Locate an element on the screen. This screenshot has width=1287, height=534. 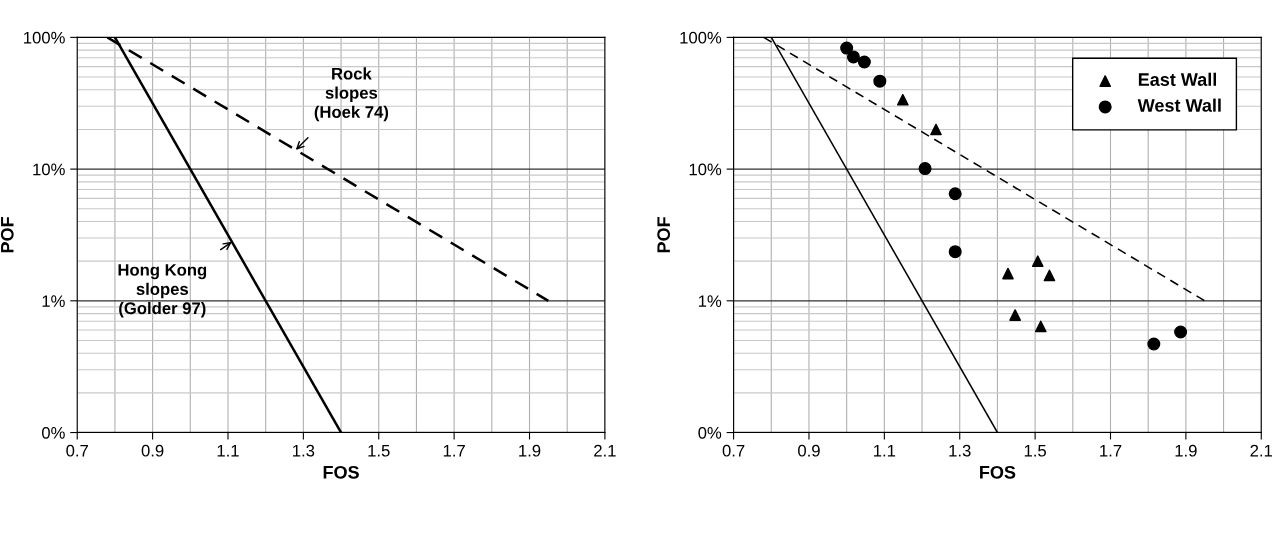
legend-label: West Wall is located at coordinates (1179, 105).